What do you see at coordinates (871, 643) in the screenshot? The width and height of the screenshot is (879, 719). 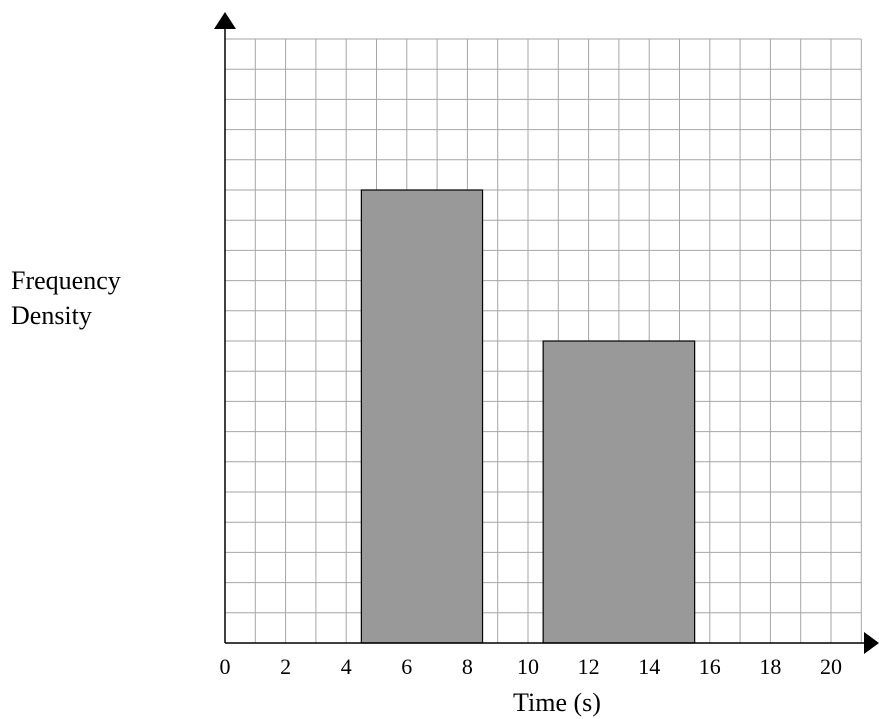 I see `x-axis-arrow-icon` at bounding box center [871, 643].